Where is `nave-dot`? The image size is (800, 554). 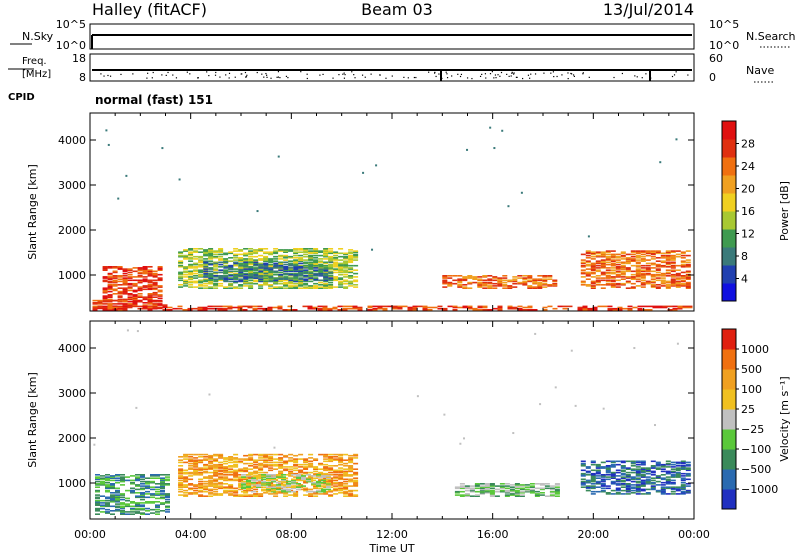
nave-dot is located at coordinates (485, 74).